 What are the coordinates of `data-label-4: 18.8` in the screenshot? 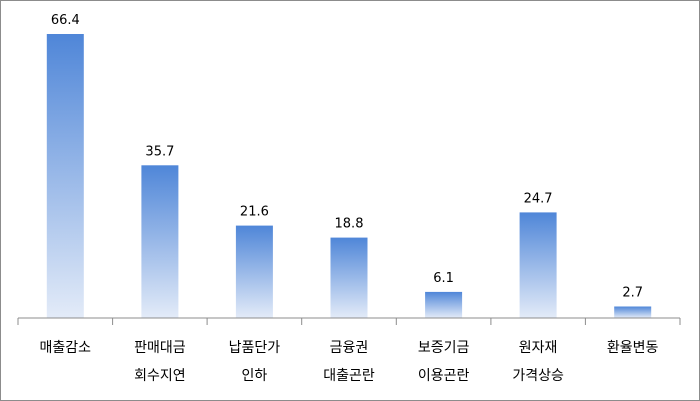 It's located at (349, 224).